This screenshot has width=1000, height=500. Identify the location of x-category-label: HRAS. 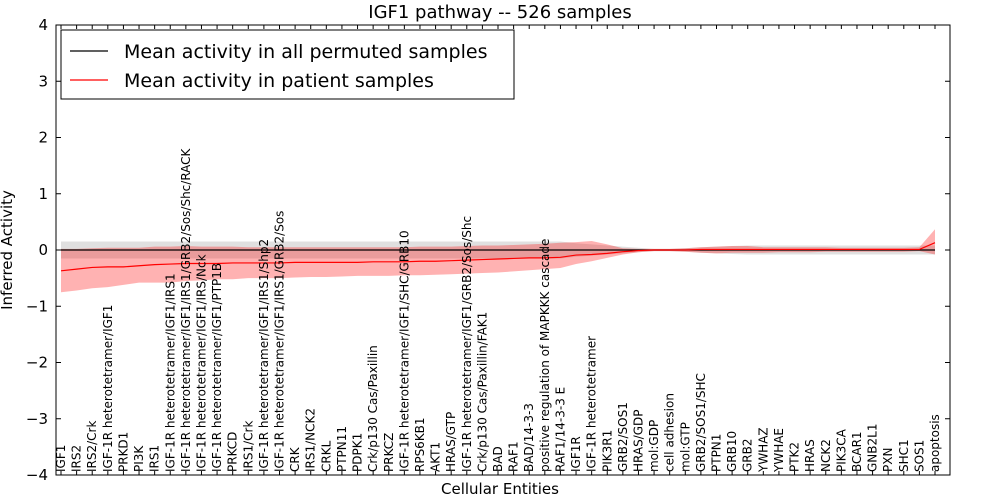
(810, 455).